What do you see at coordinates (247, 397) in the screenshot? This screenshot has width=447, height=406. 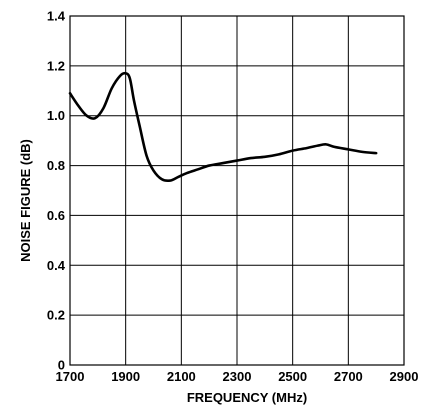 I see `x-axis-title: FREQUENCY (MHz)` at bounding box center [247, 397].